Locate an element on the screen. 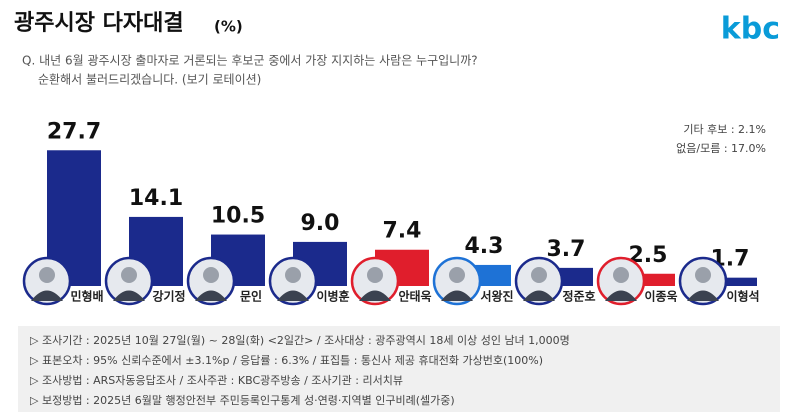 This screenshot has height=420, width=800. category-label: 서왕진 is located at coordinates (496, 296).